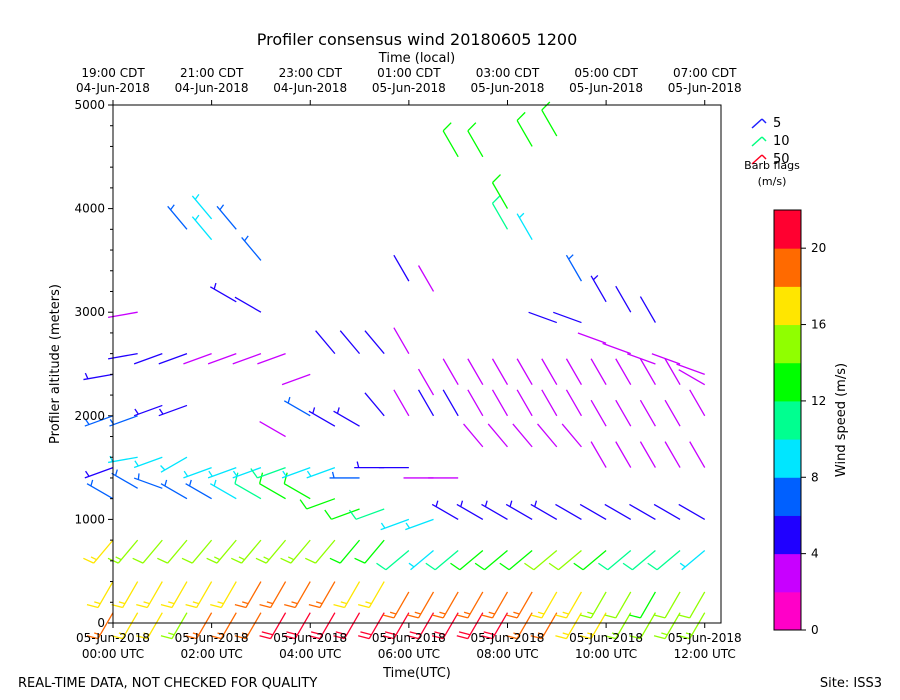 The image size is (900, 700). I want to click on top-tick-time: 05:00 CDT, so click(606, 73).